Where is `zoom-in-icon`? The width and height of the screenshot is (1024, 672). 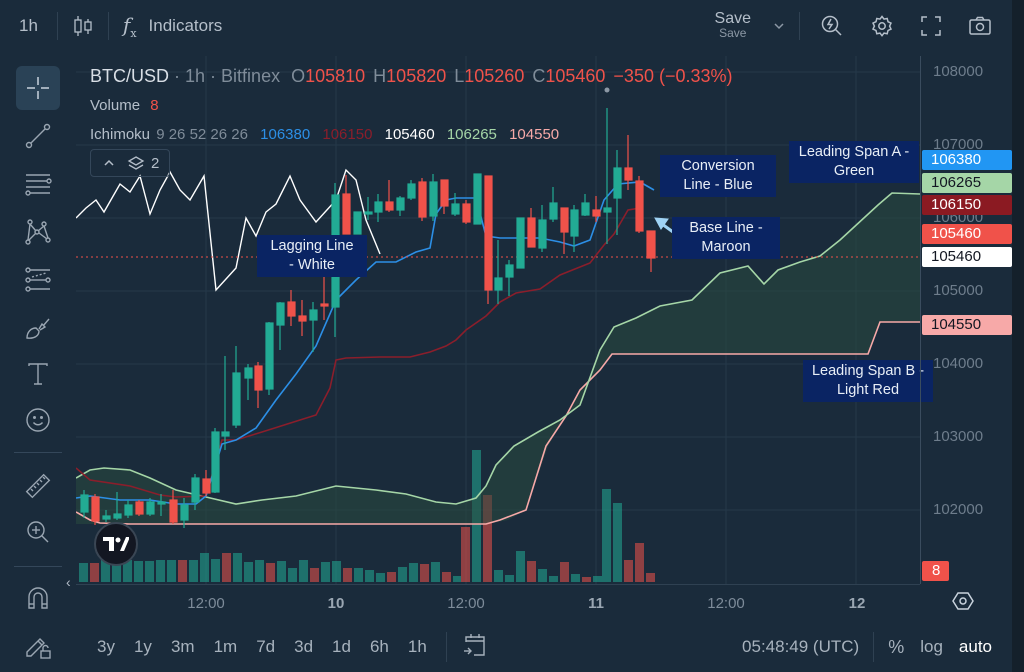 zoom-in-icon is located at coordinates (38, 532).